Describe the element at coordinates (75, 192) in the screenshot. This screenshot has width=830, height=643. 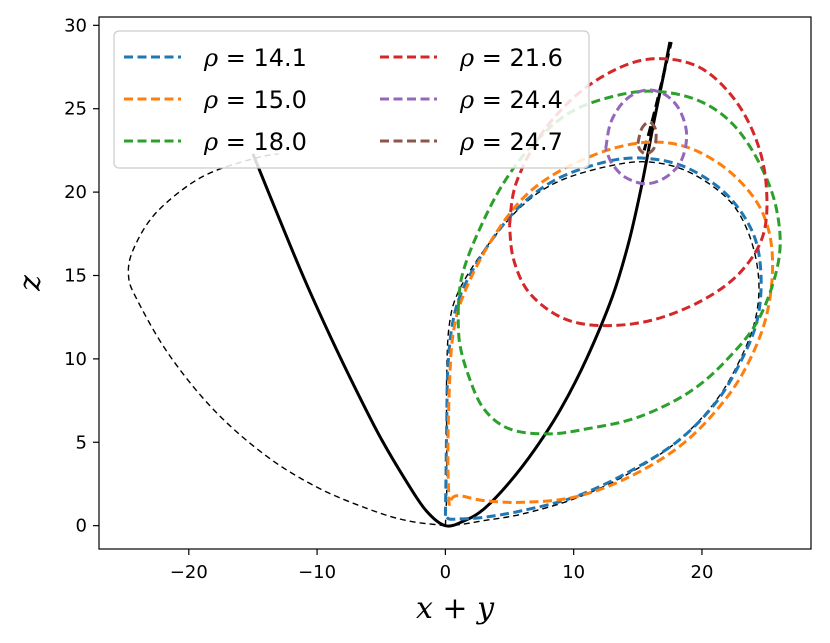
I see `y-tick-label: 20` at that location.